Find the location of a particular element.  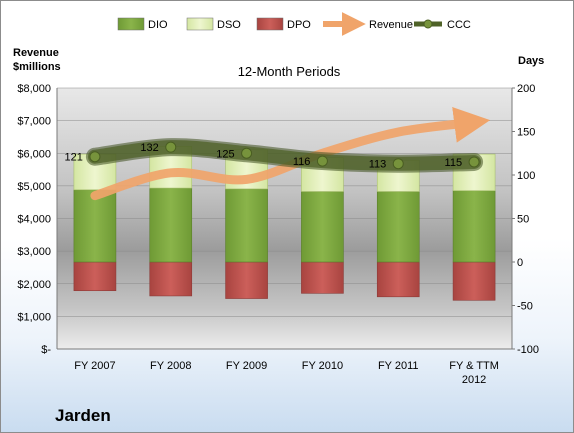

category-label: FY 2010 is located at coordinates (322, 366).